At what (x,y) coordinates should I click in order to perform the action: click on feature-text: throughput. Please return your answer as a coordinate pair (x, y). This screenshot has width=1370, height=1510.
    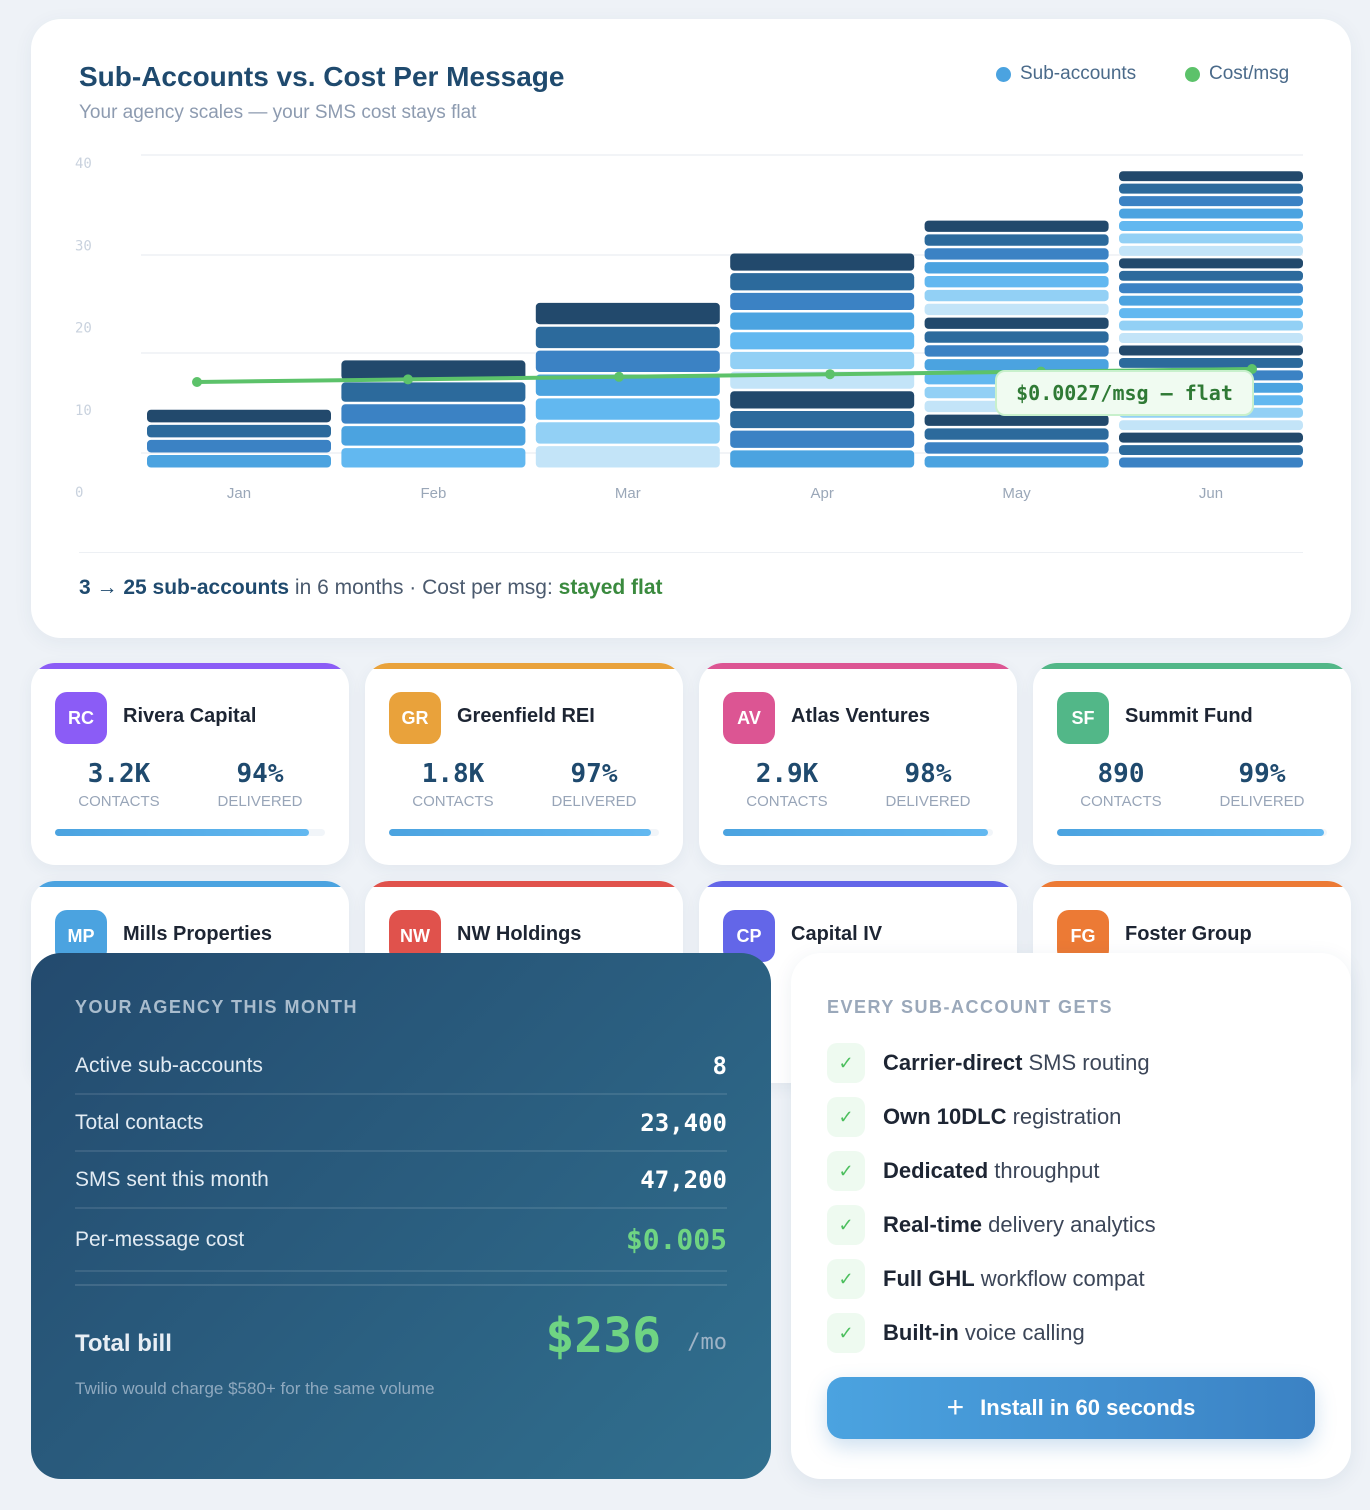
    Looking at the image, I should click on (1044, 1170).